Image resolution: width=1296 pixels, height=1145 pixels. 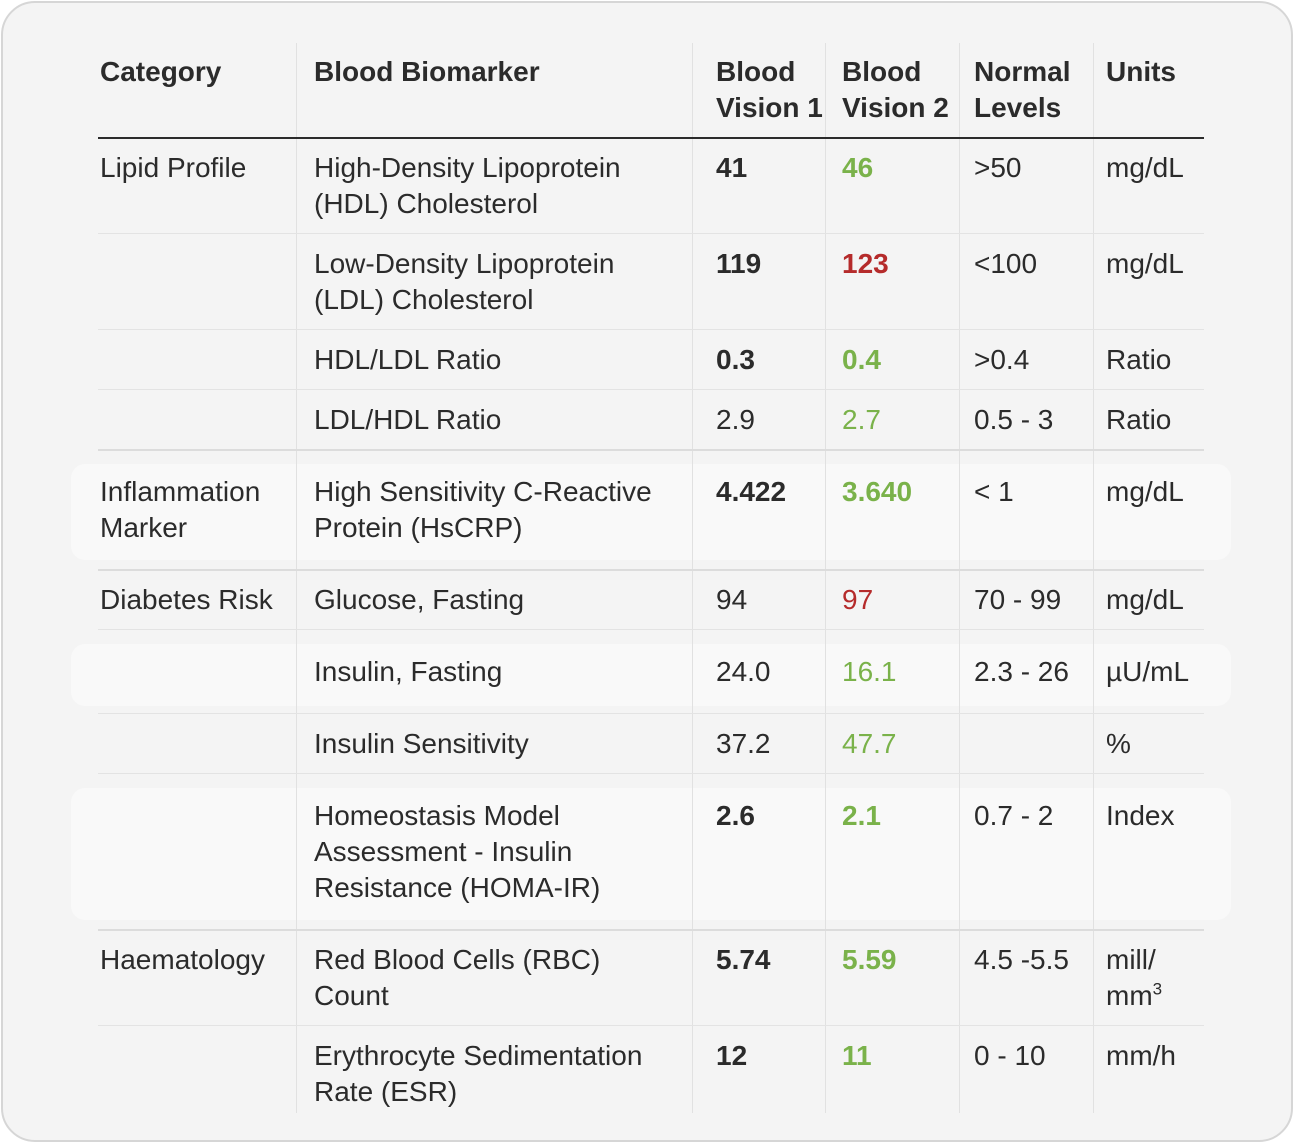 I want to click on normal-level: 0.7 - 2, so click(x=1014, y=815).